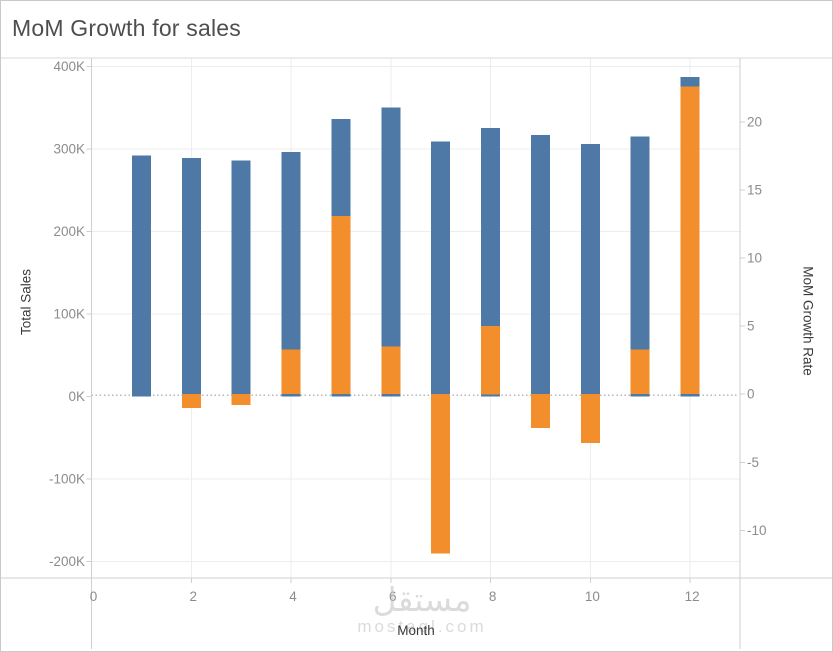 The image size is (833, 652). Describe the element at coordinates (757, 530) in the screenshot. I see `right-tick-label: -10` at that location.